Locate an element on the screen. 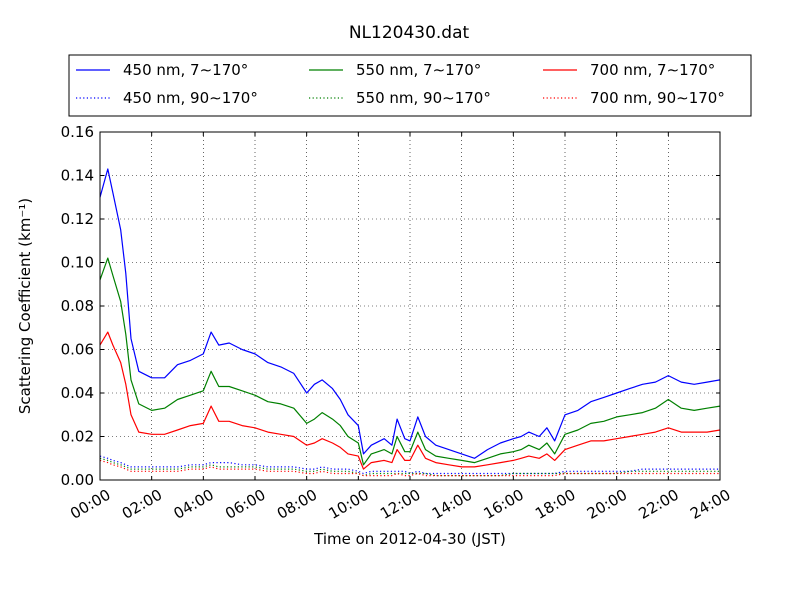 Image resolution: width=800 pixels, height=600 pixels. x-tick-label: 12:00 is located at coordinates (400, 504).